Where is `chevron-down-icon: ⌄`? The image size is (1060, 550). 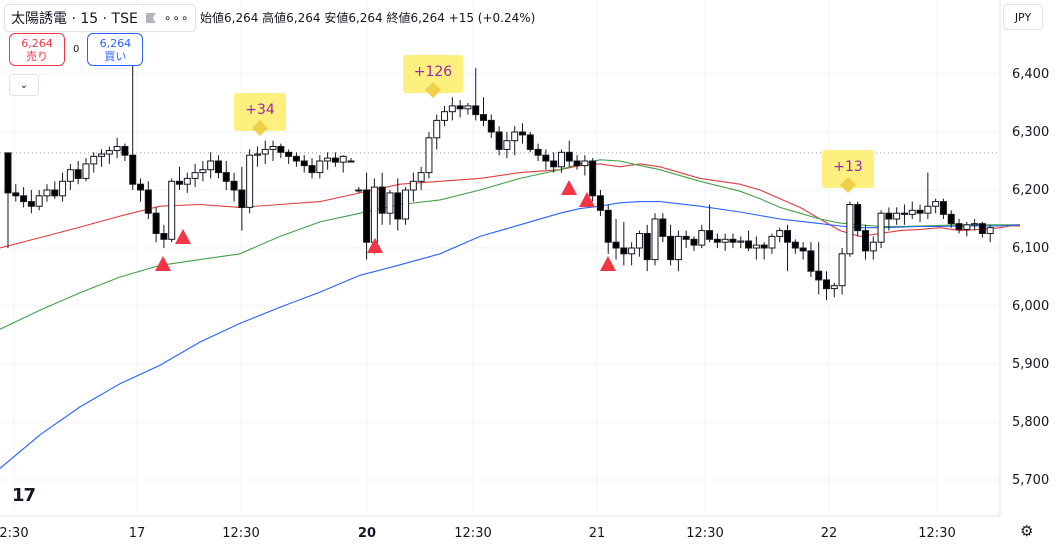
chevron-down-icon: ⌄ is located at coordinates (24, 85).